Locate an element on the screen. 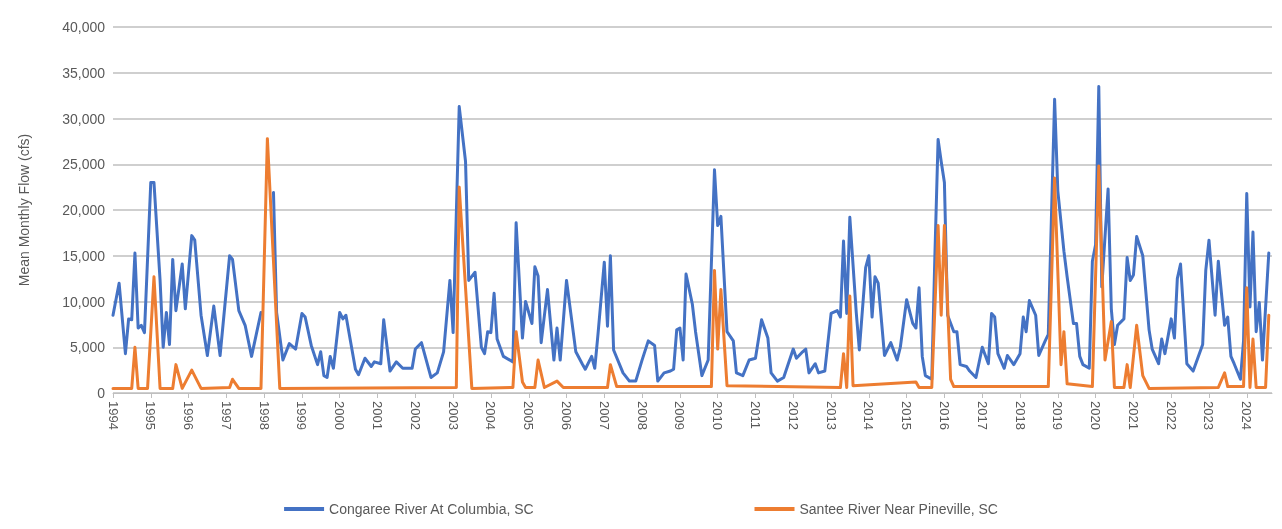 Image resolution: width=1282 pixels, height=529 pixels. x-tick-label: 2007 is located at coordinates (604, 415).